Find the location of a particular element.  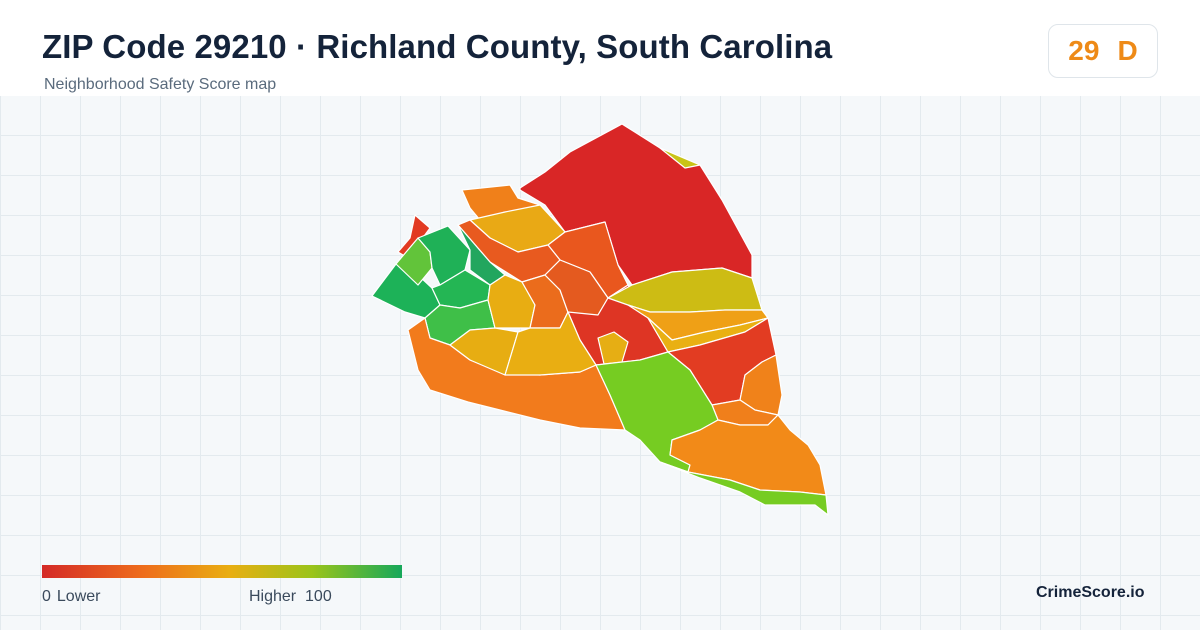

legend-max: 100 is located at coordinates (318, 596).